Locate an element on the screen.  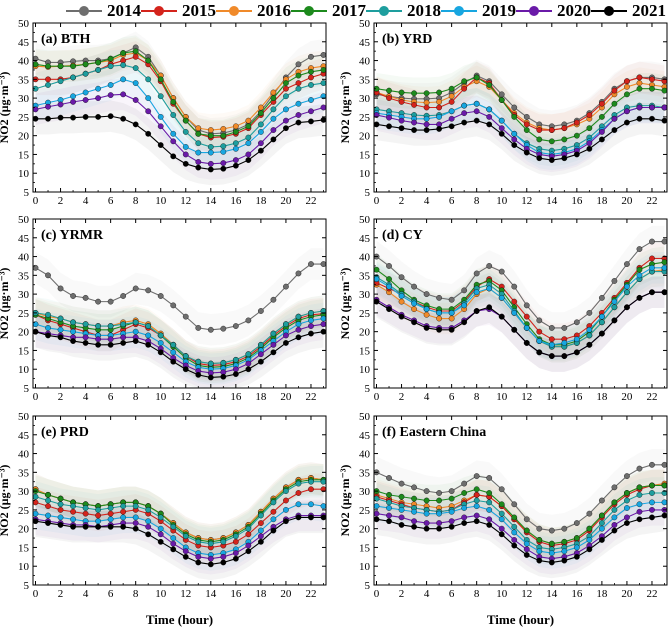
point-2018-h5 is located at coordinates (98, 70).